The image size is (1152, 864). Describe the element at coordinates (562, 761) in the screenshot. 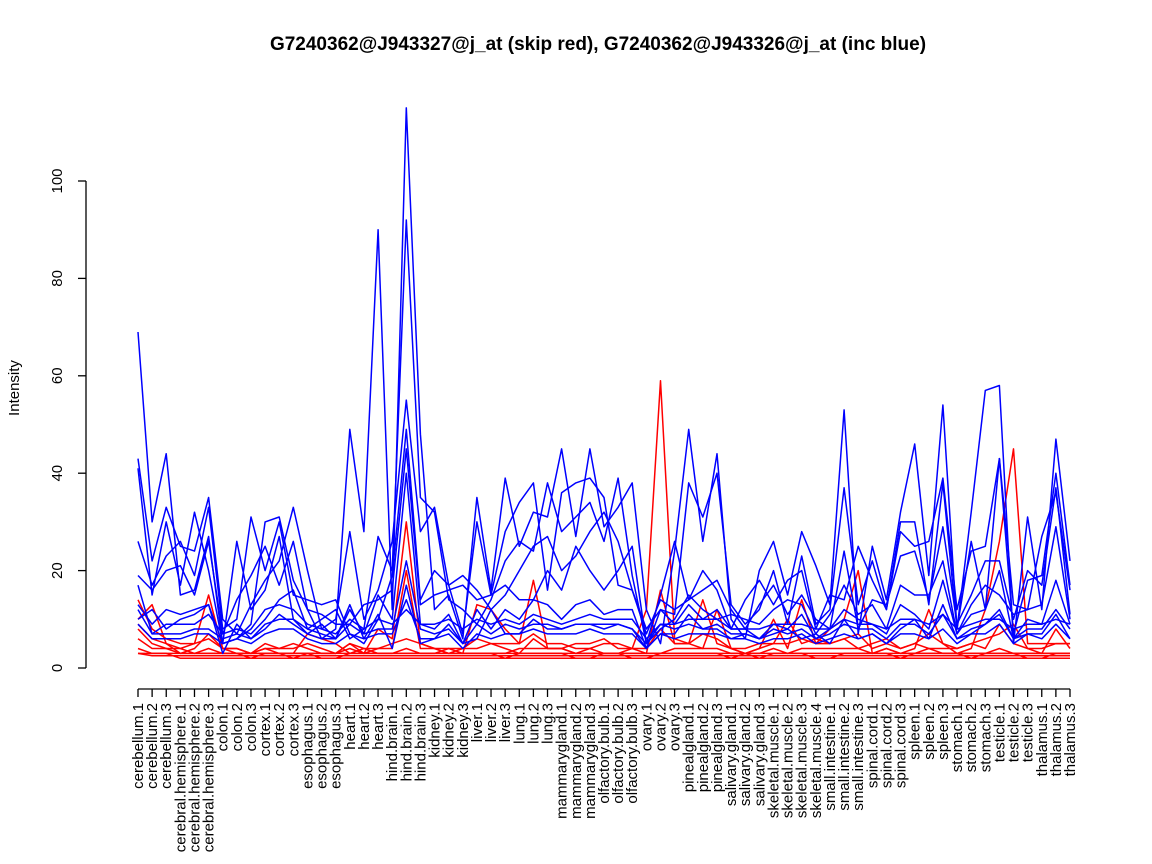

I see `x-tick-label: mammarygland.1` at that location.